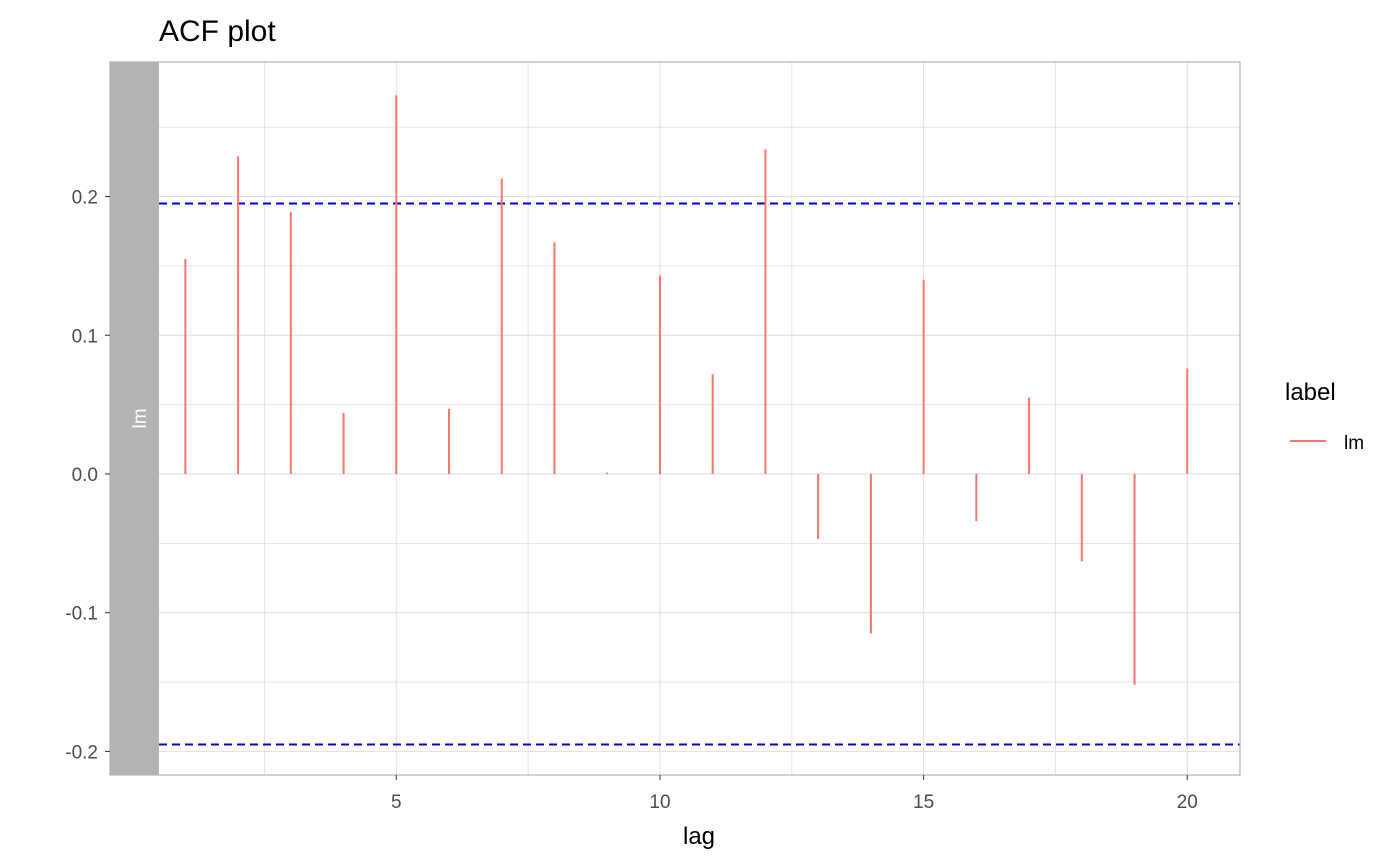  I want to click on y-axis: -0.2 -0.1 0.0 0.1 0.2, so click(87, 475).